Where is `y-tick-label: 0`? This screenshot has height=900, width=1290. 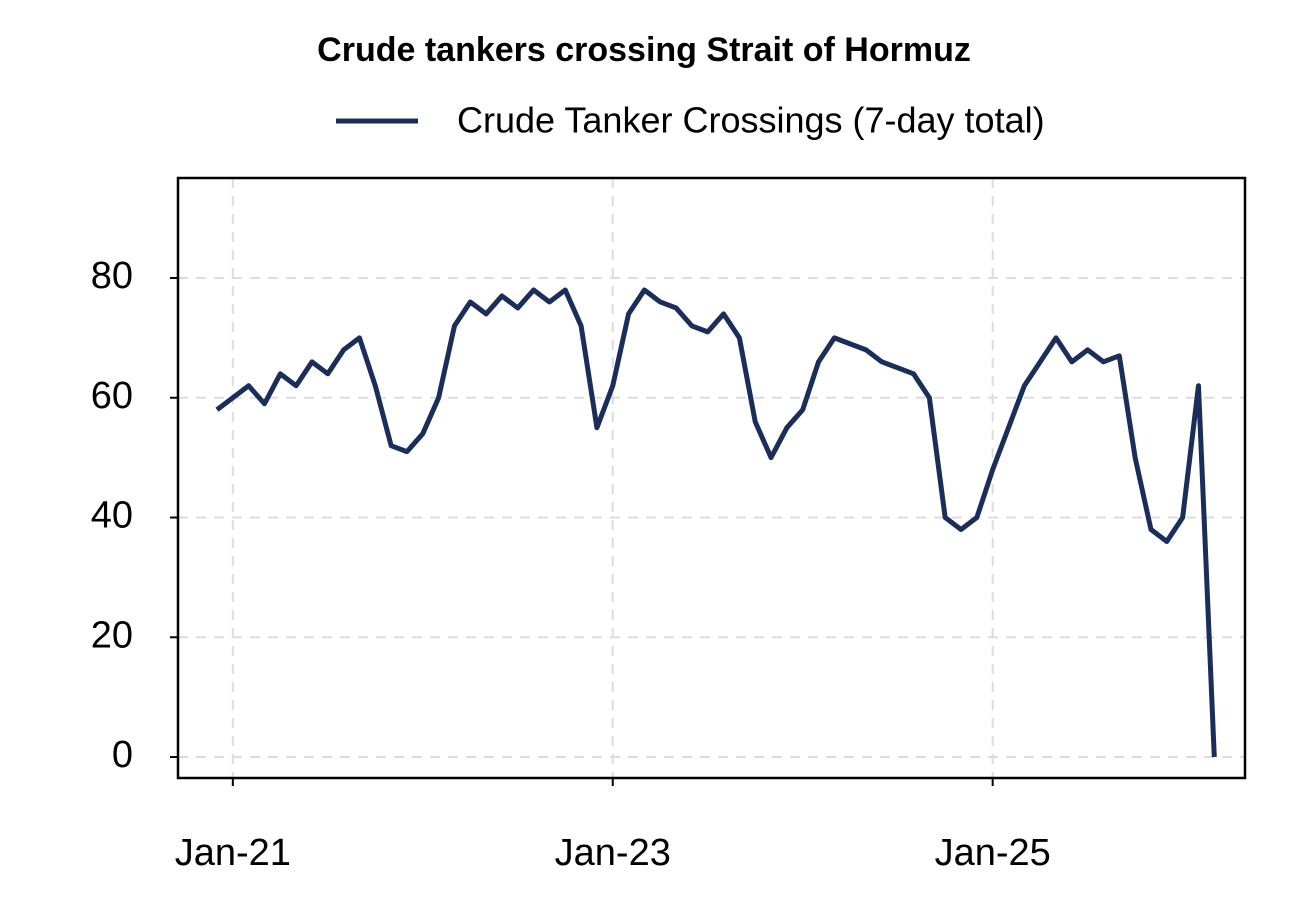
y-tick-label: 0 is located at coordinates (122, 755).